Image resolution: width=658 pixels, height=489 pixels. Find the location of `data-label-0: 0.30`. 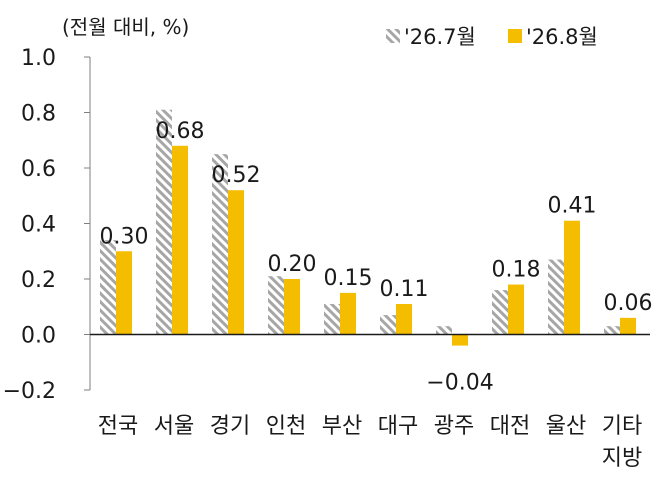

data-label-0: 0.30 is located at coordinates (124, 236).